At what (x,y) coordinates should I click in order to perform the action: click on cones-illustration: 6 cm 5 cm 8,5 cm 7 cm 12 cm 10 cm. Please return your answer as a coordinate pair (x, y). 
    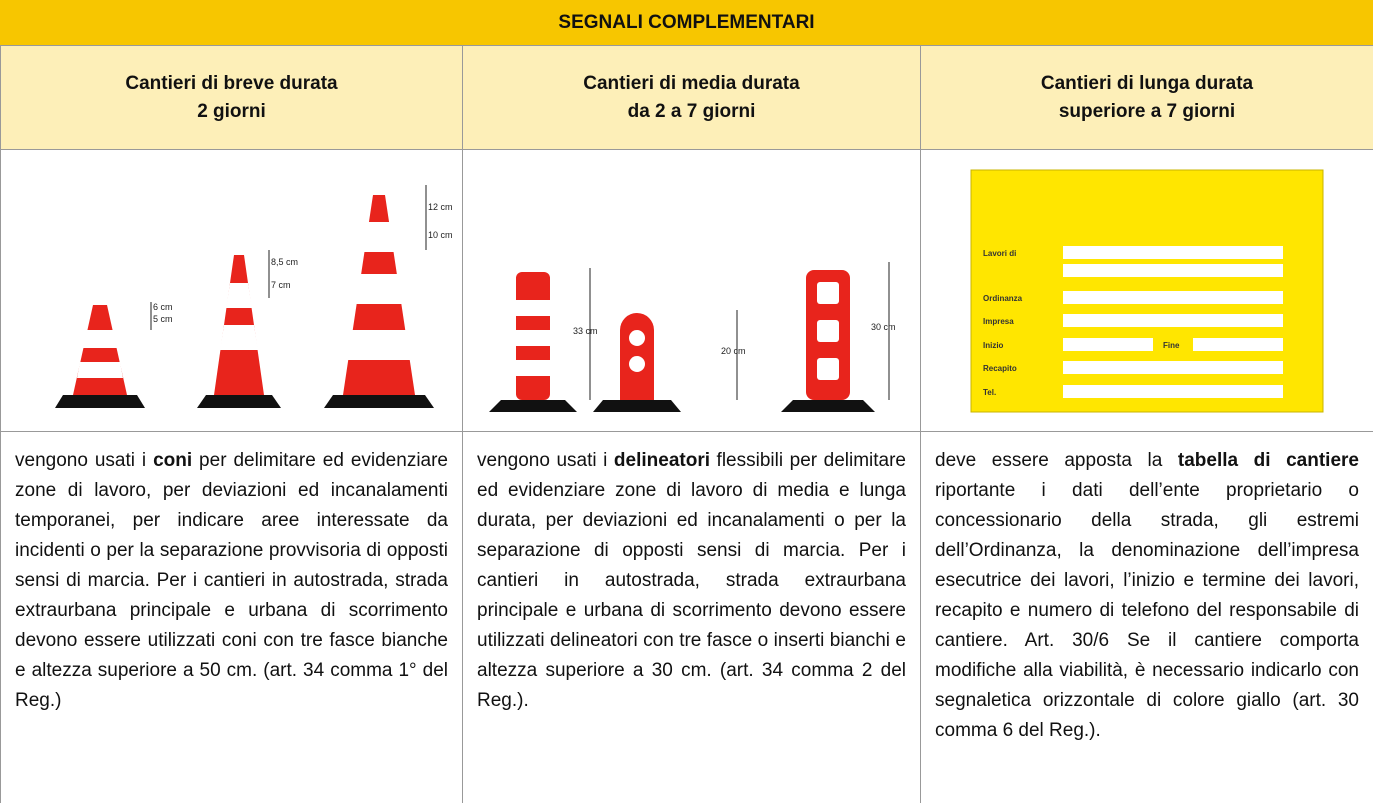
    Looking at the image, I should click on (254, 296).